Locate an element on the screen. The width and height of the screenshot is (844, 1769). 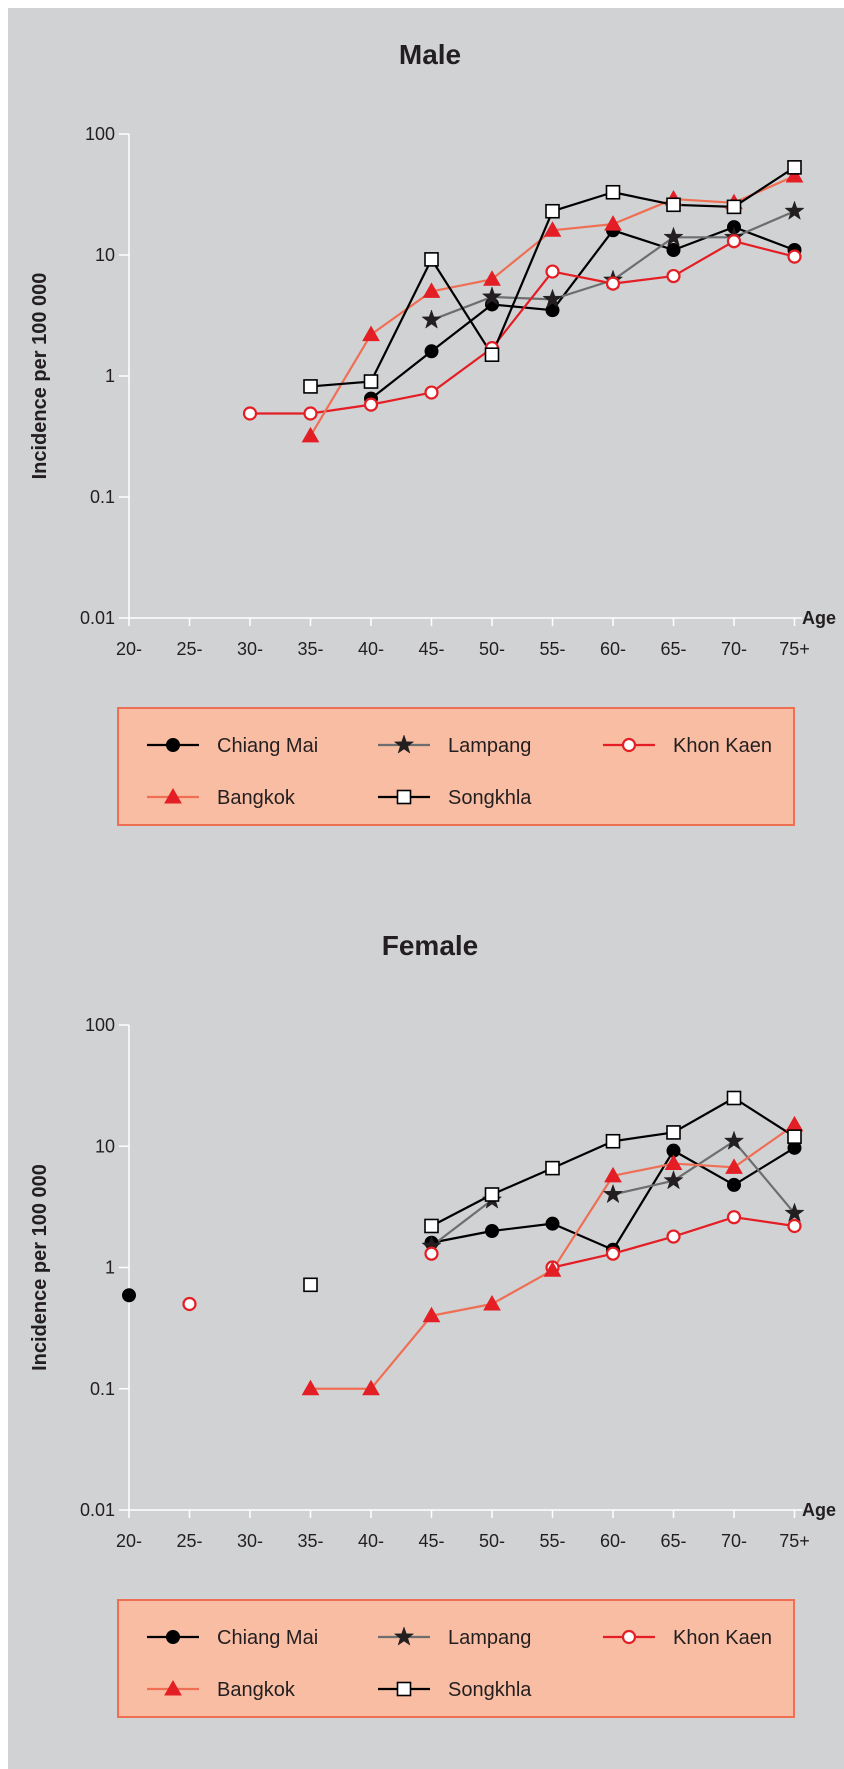
y-axis-label: Incidence per 100 000 is located at coordinates (40, 376).